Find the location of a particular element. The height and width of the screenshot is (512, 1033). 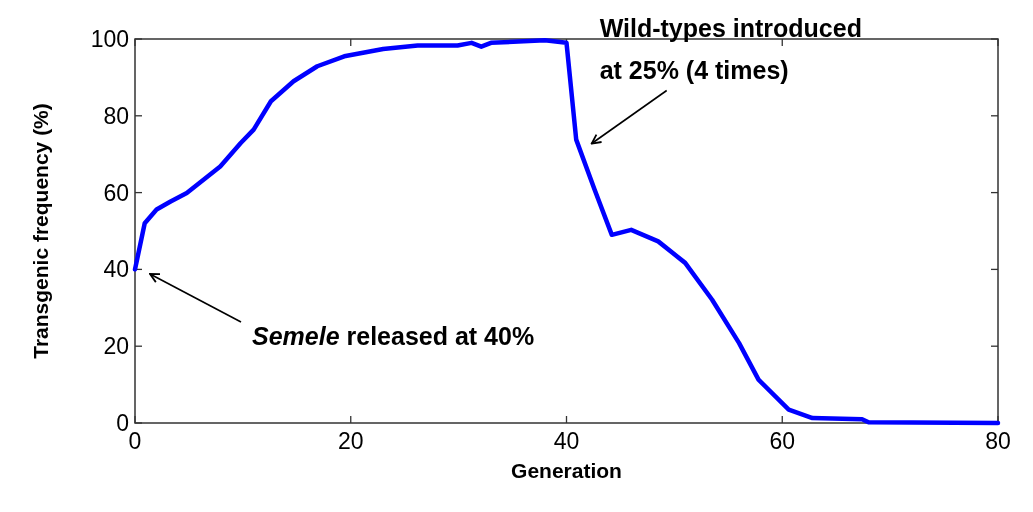

y-tick-label: 60 is located at coordinates (116, 192).